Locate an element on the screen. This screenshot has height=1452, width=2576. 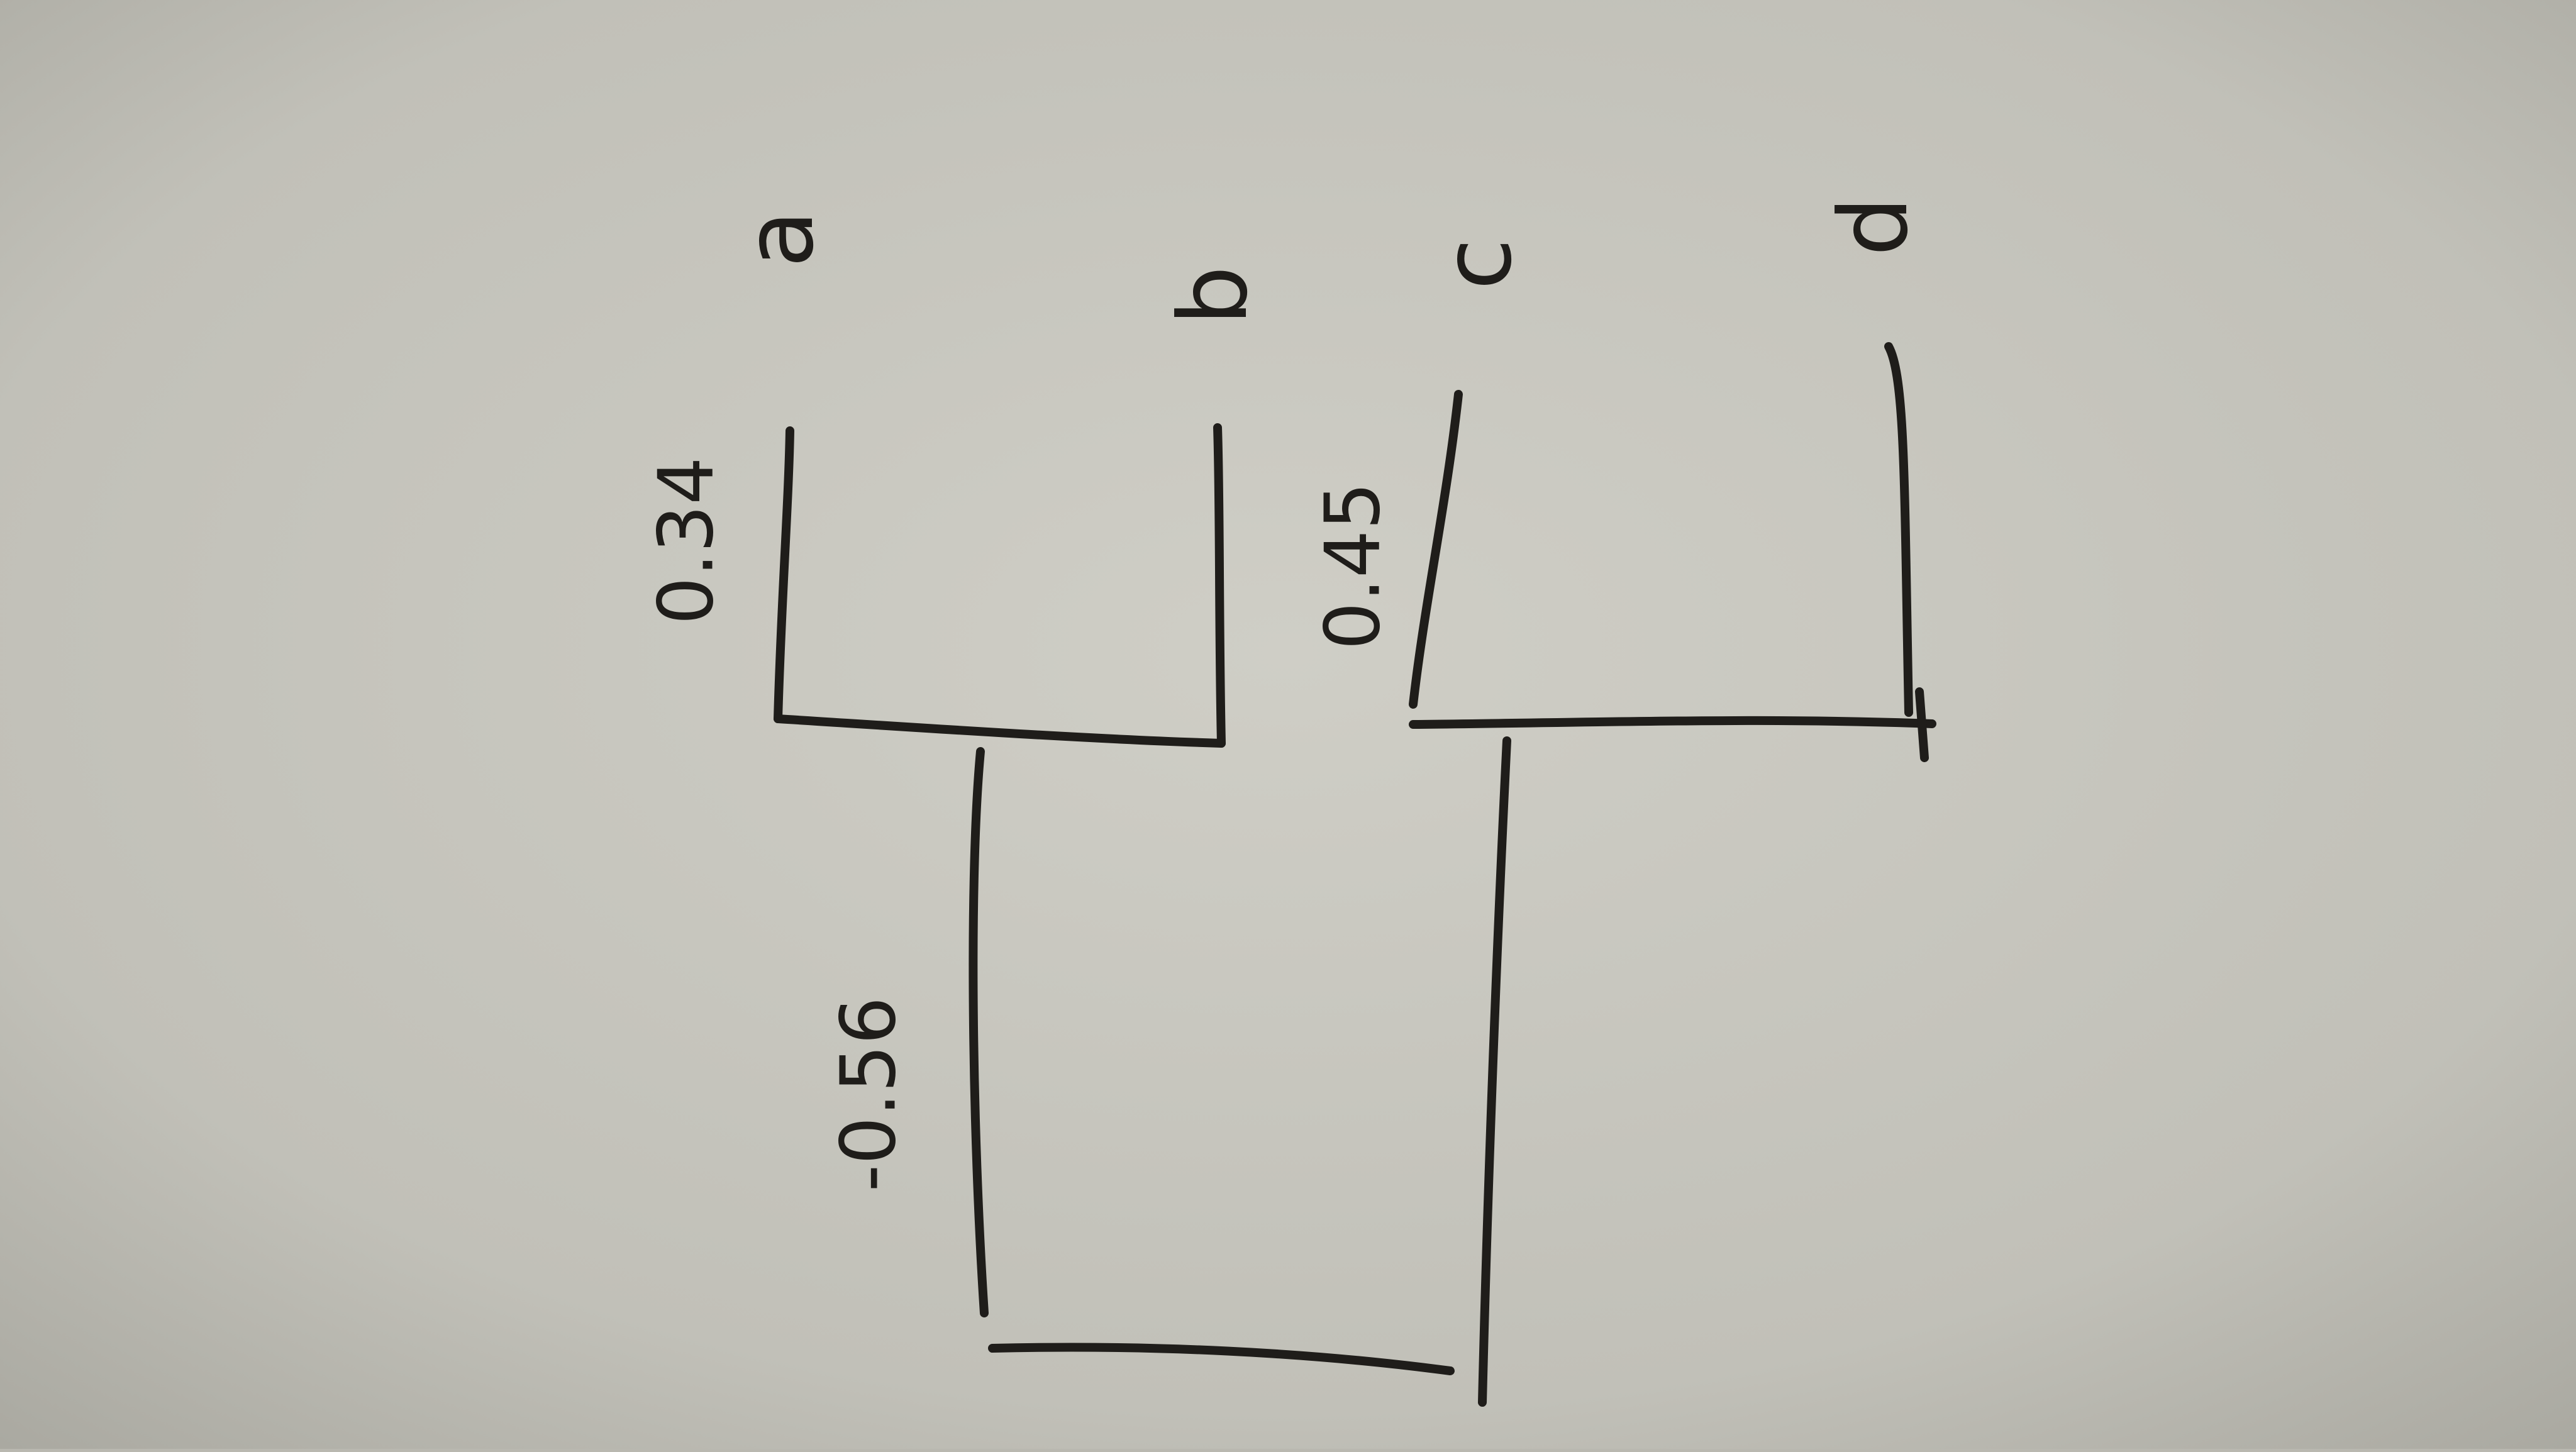
branch-c is located at coordinates (1436, 549).